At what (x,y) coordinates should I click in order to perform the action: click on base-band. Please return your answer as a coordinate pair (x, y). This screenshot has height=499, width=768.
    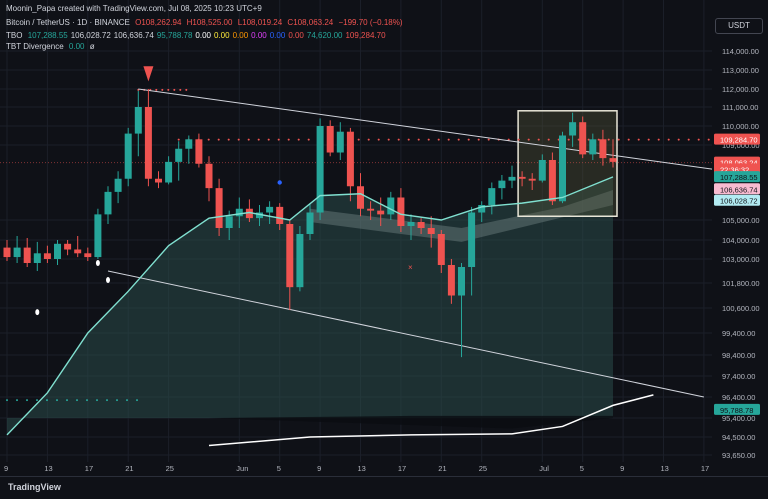
    Looking at the image, I should click on (411, 422).